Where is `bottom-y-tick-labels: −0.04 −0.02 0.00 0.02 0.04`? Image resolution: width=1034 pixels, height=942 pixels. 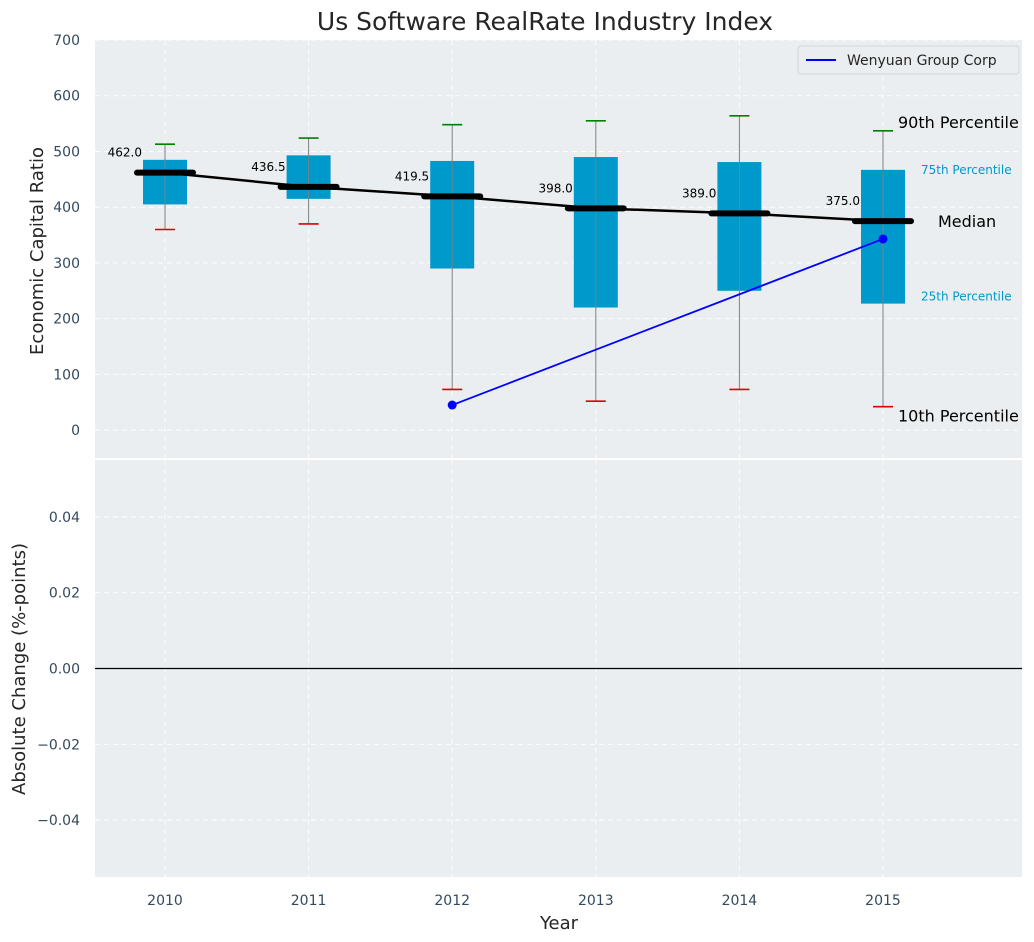
bottom-y-tick-labels: −0.04 −0.02 0.00 0.02 0.04 is located at coordinates (58, 669).